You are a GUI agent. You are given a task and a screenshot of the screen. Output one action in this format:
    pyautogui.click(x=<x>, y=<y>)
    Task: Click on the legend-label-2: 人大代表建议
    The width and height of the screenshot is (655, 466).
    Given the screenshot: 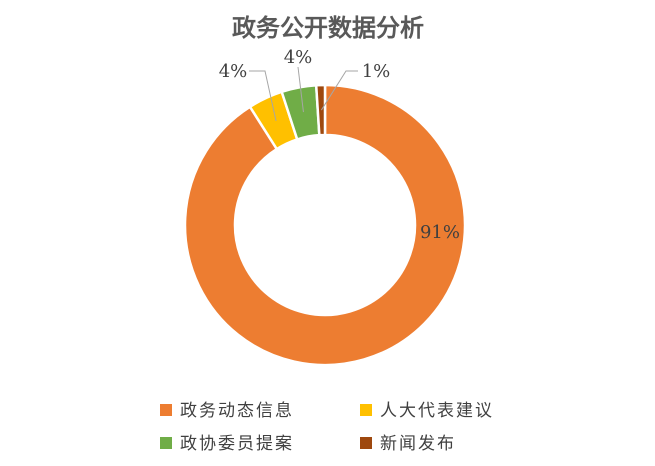 What is the action you would take?
    pyautogui.click(x=437, y=411)
    